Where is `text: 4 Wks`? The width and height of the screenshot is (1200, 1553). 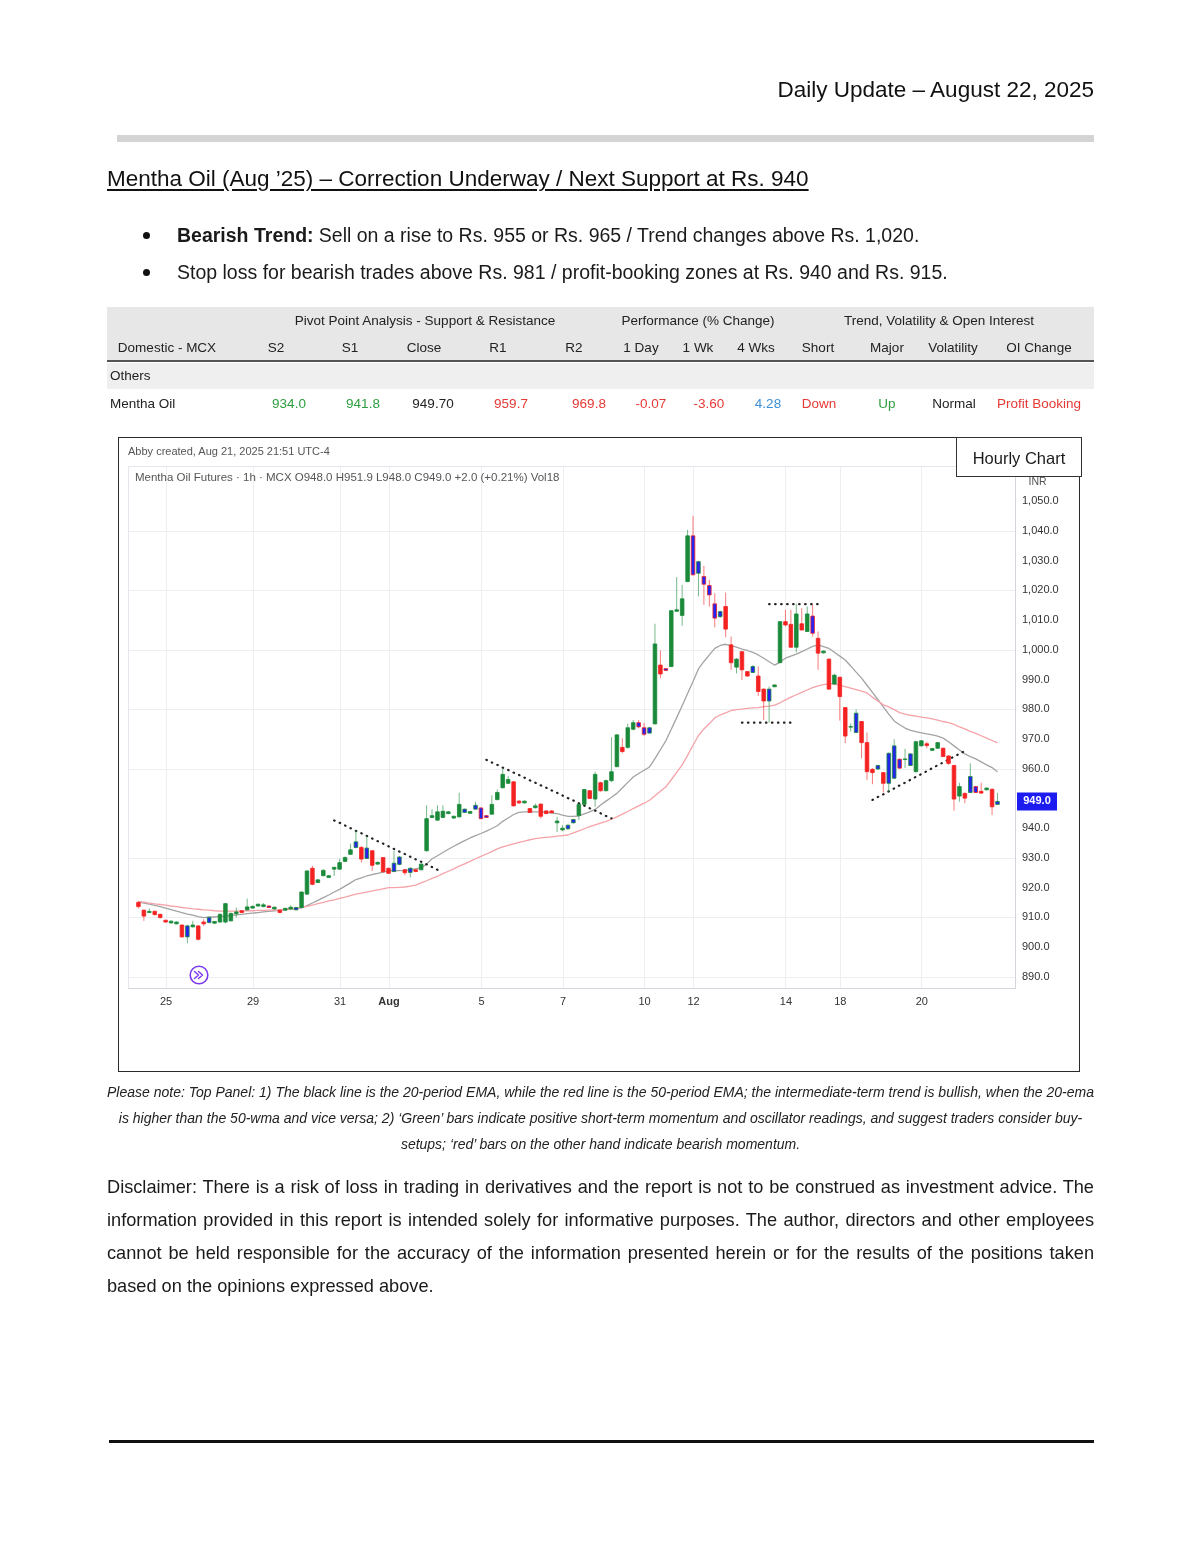 text: 4 Wks is located at coordinates (756, 347).